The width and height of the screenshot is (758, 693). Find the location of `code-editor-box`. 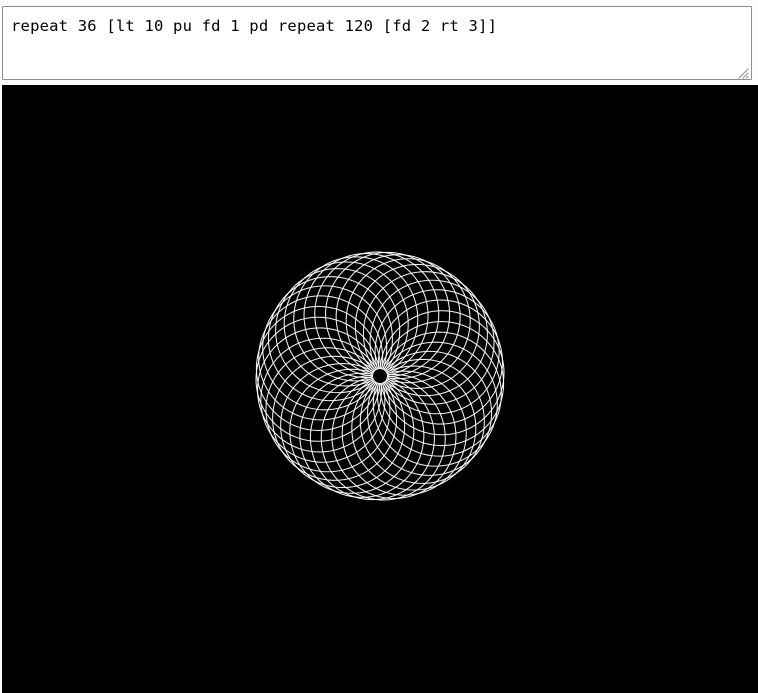

code-editor-box is located at coordinates (377, 43).